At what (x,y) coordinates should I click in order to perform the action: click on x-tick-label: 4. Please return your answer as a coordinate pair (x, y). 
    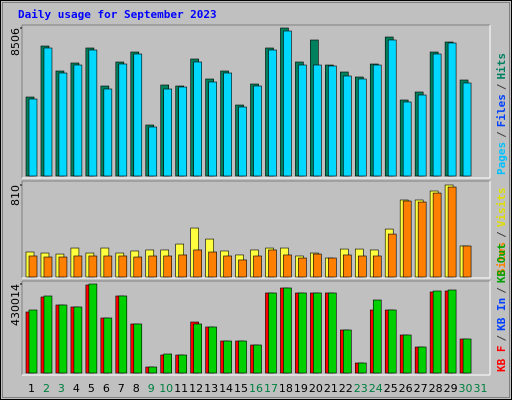
    Looking at the image, I should click on (76, 388).